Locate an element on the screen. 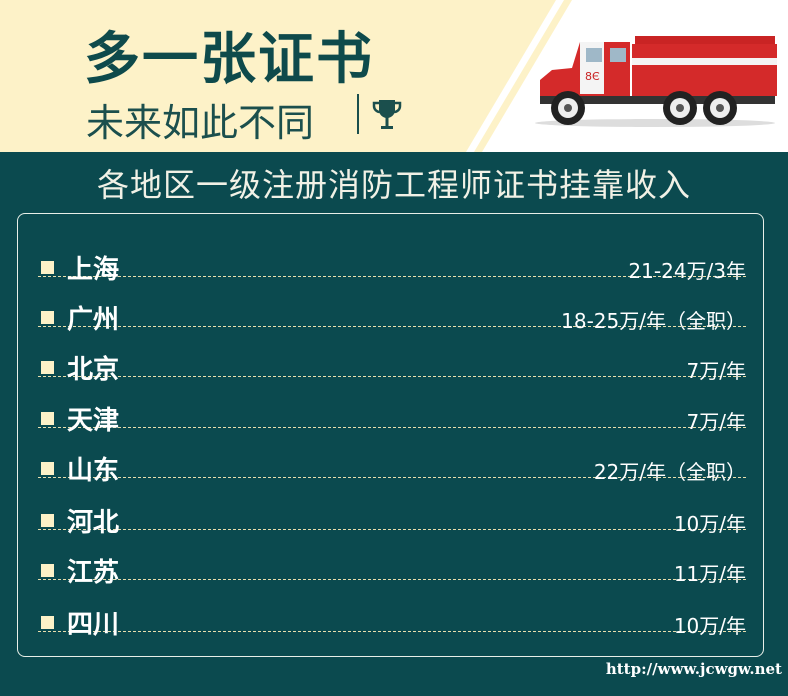 The height and width of the screenshot is (696, 788). city-name: 山东 is located at coordinates (93, 471).